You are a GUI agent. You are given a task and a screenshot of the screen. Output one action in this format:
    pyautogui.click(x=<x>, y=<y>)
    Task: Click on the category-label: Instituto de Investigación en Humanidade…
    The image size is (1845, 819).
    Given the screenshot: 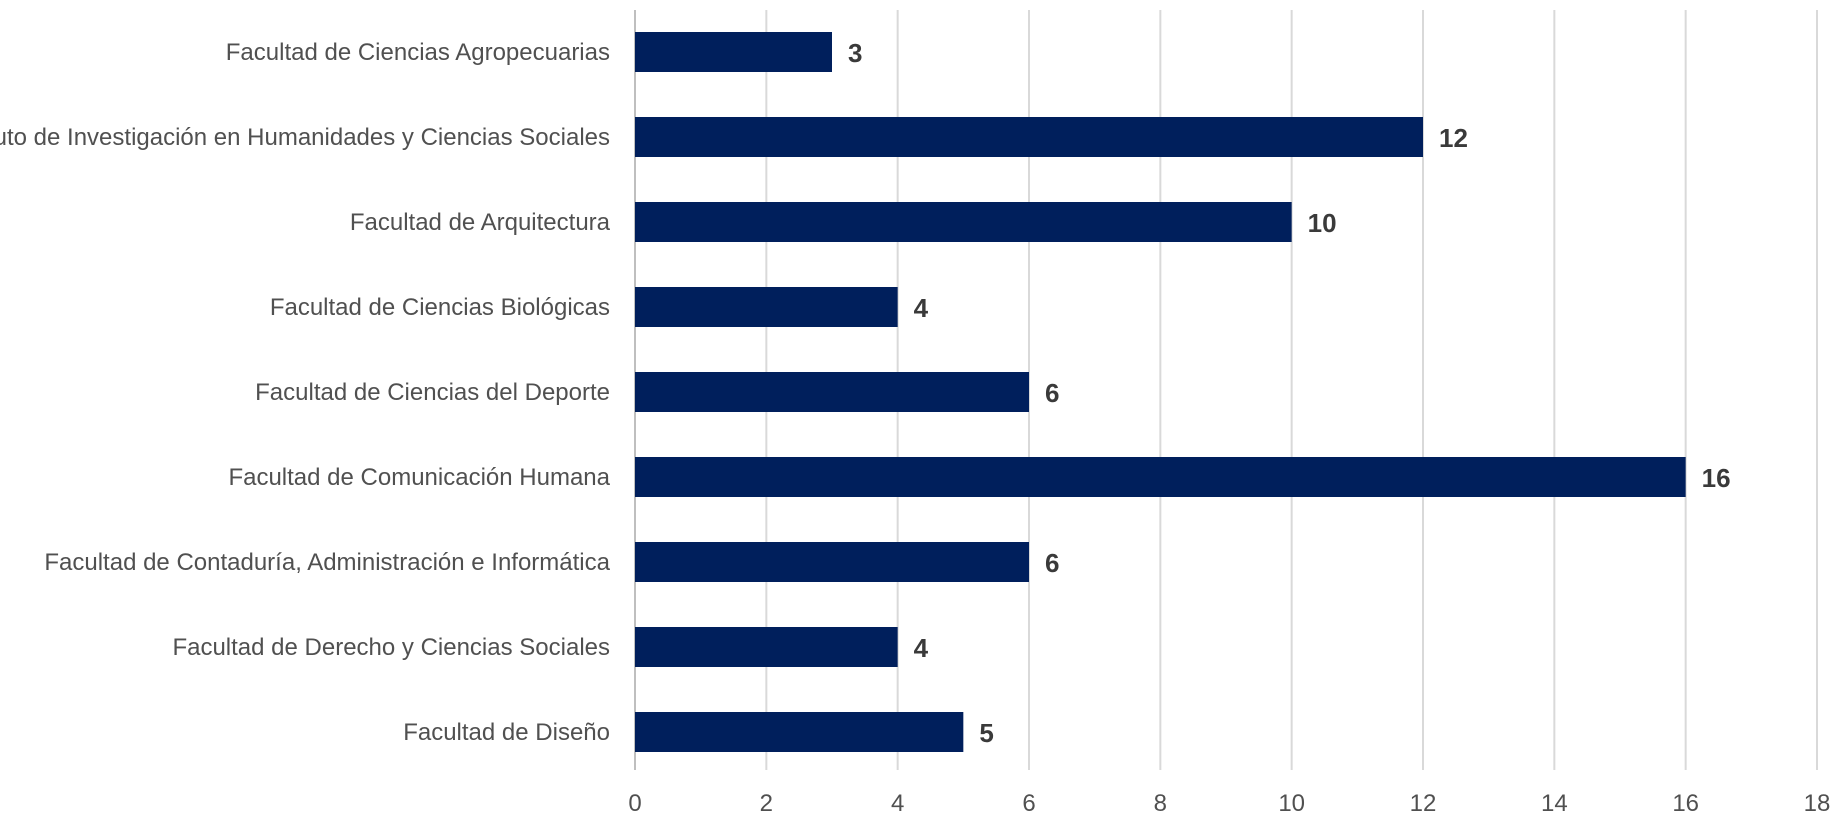 What is the action you would take?
    pyautogui.click(x=305, y=137)
    